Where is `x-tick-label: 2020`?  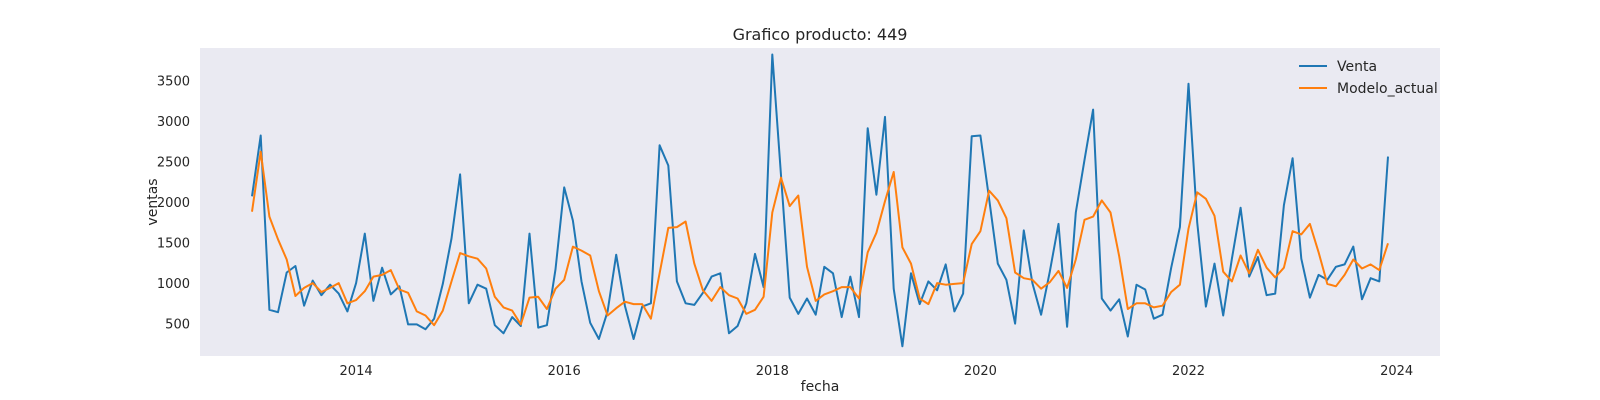
x-tick-label: 2020 is located at coordinates (980, 371).